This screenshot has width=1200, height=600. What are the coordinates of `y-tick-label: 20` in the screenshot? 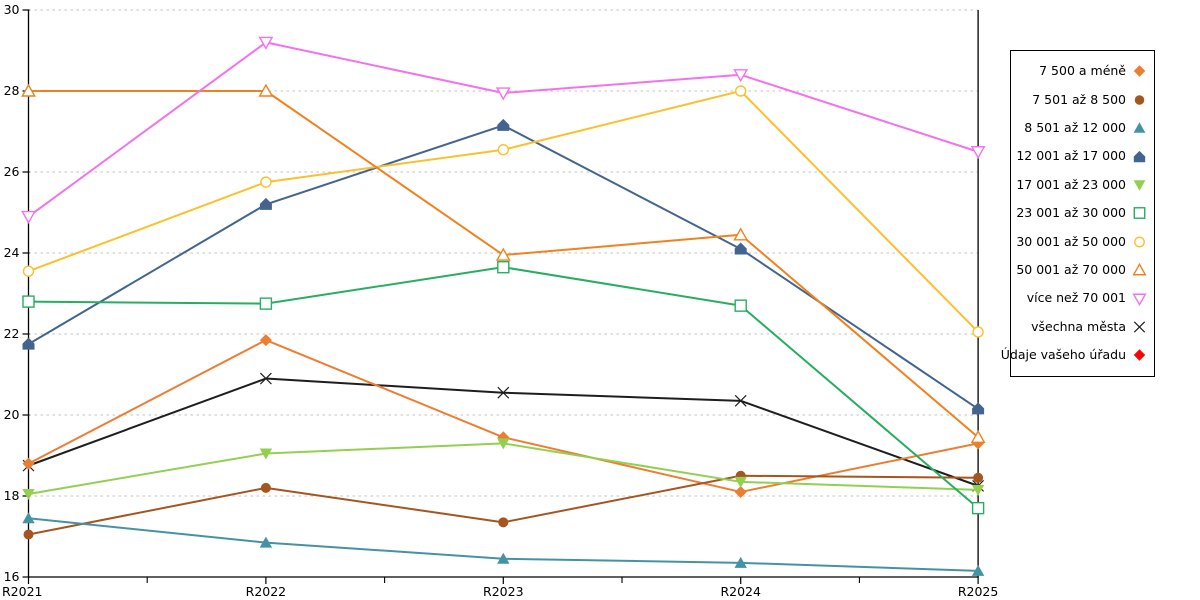 It's located at (12, 414).